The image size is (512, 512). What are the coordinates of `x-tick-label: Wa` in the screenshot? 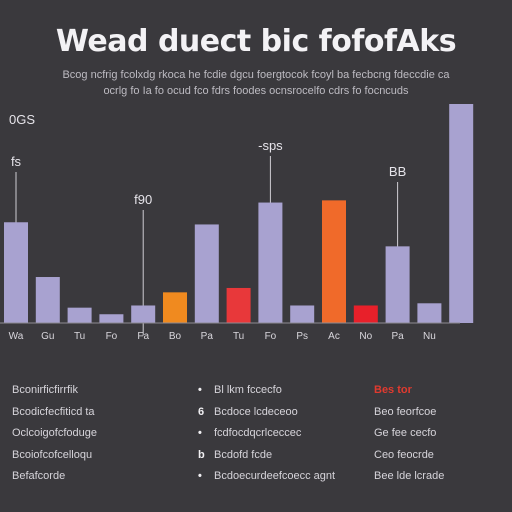 It's located at (16, 336).